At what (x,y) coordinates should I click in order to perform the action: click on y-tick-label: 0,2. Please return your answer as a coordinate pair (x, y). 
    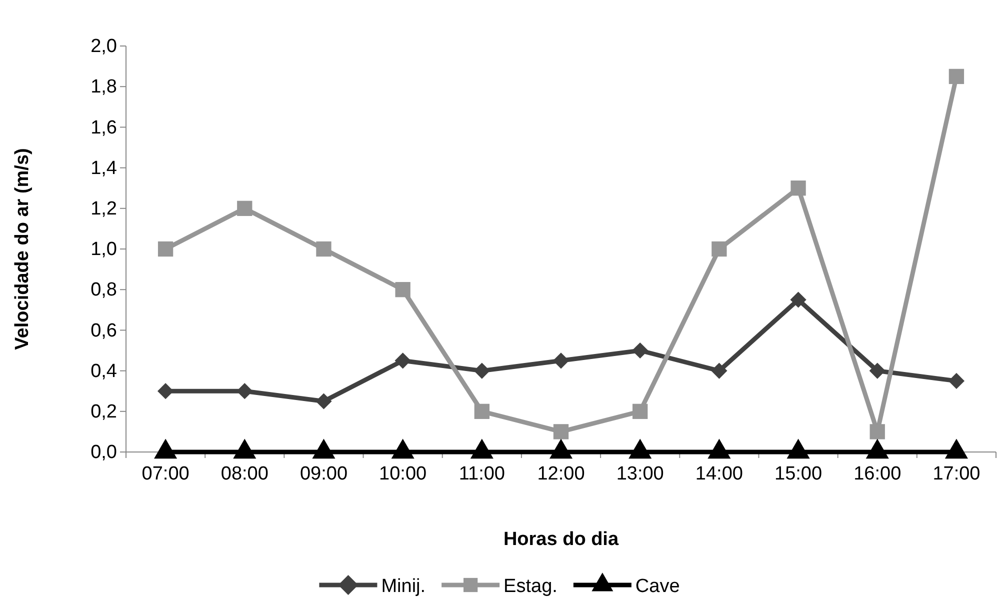
    Looking at the image, I should click on (103, 411).